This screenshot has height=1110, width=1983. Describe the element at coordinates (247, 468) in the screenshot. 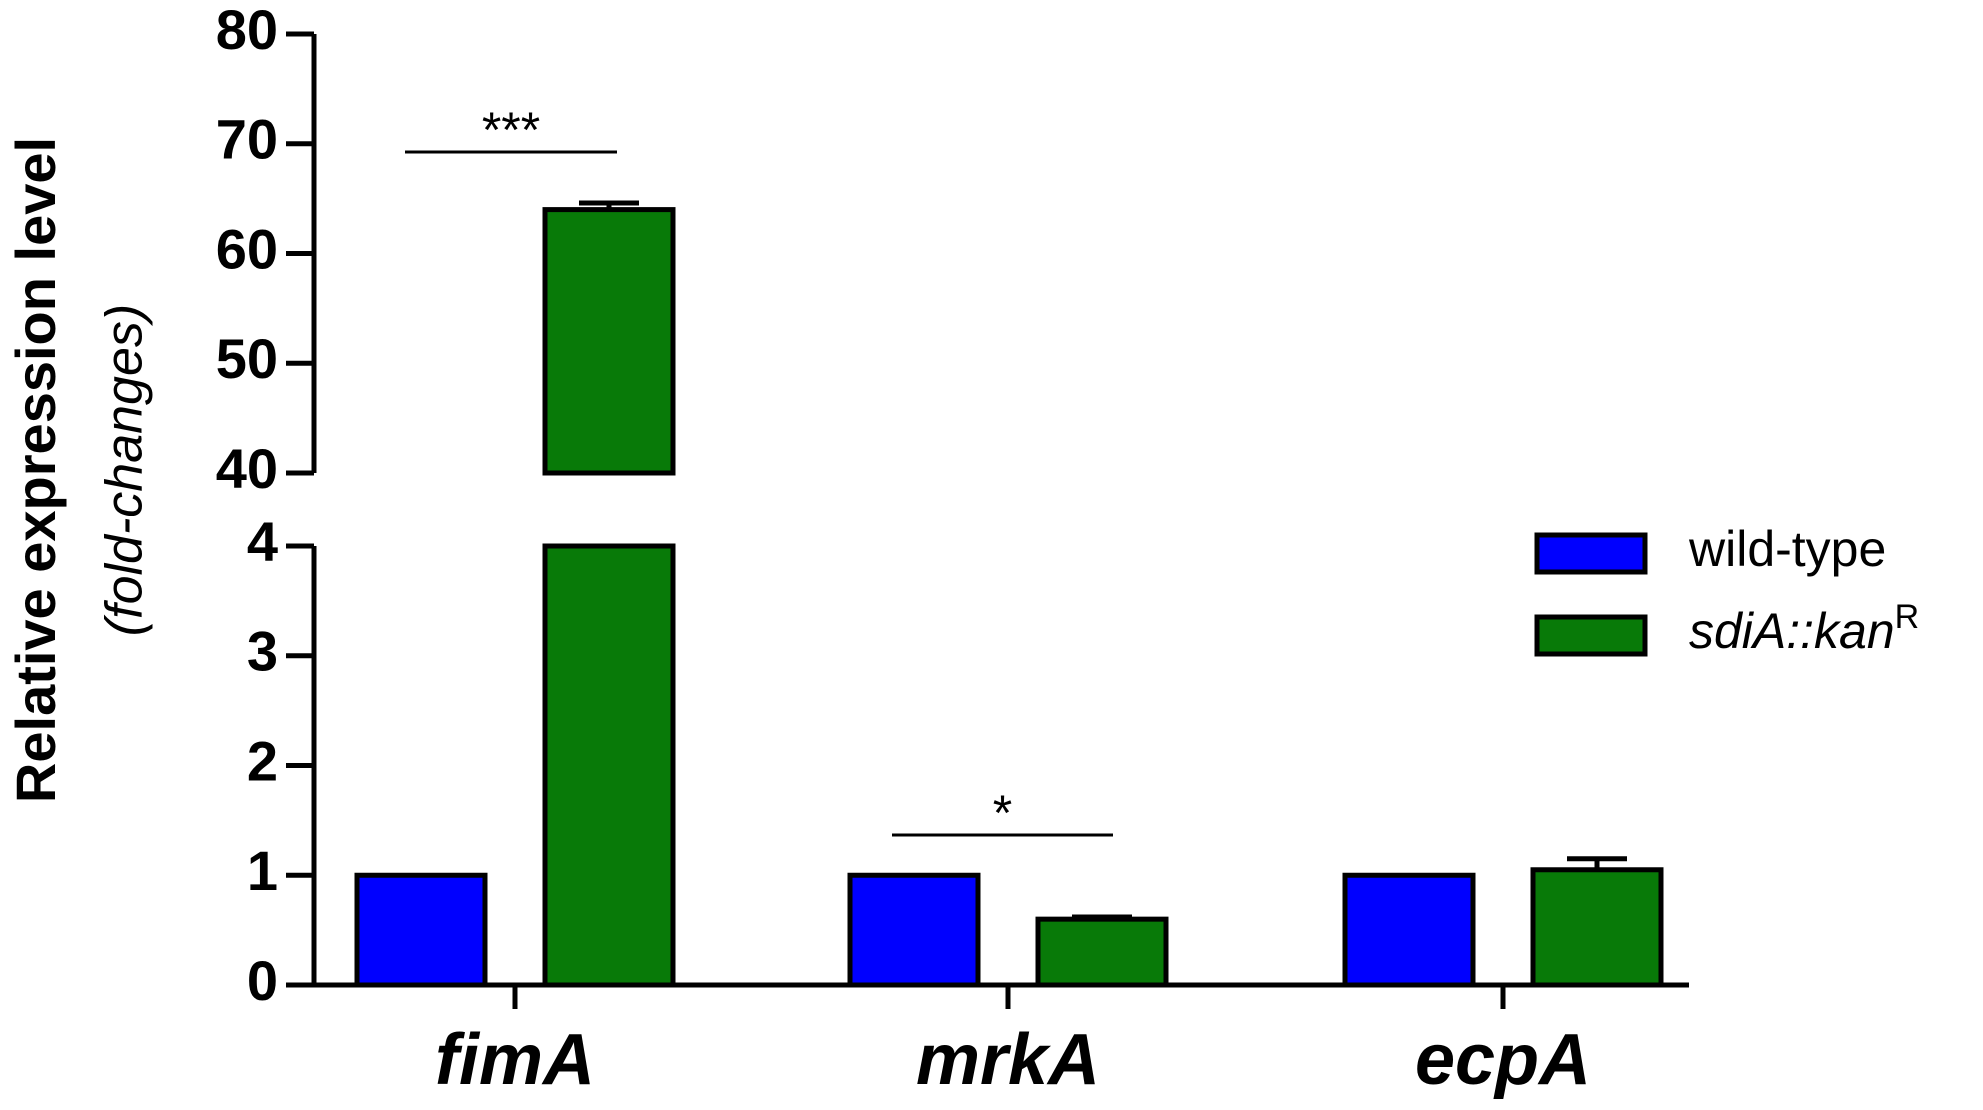

I see `y-tick-label: 40` at that location.